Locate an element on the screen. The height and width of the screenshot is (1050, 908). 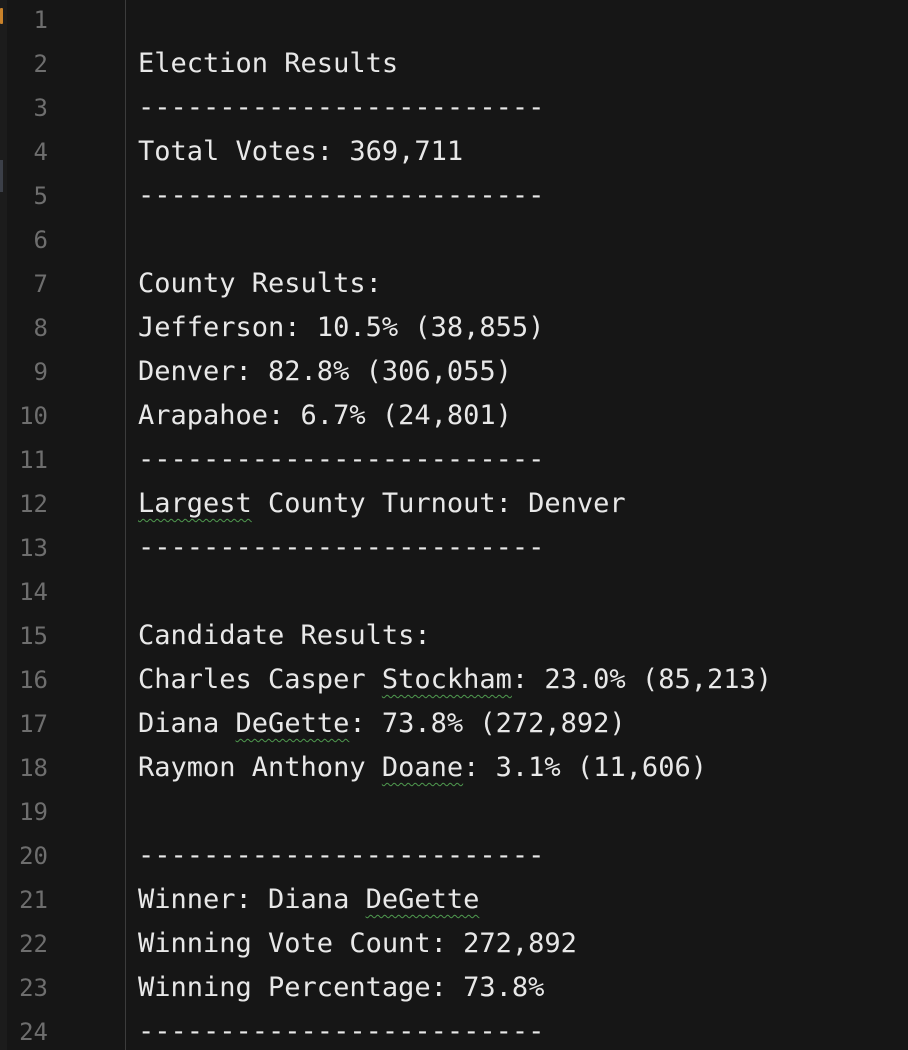
editor-line: 11 ------------------------- is located at coordinates (454, 460).